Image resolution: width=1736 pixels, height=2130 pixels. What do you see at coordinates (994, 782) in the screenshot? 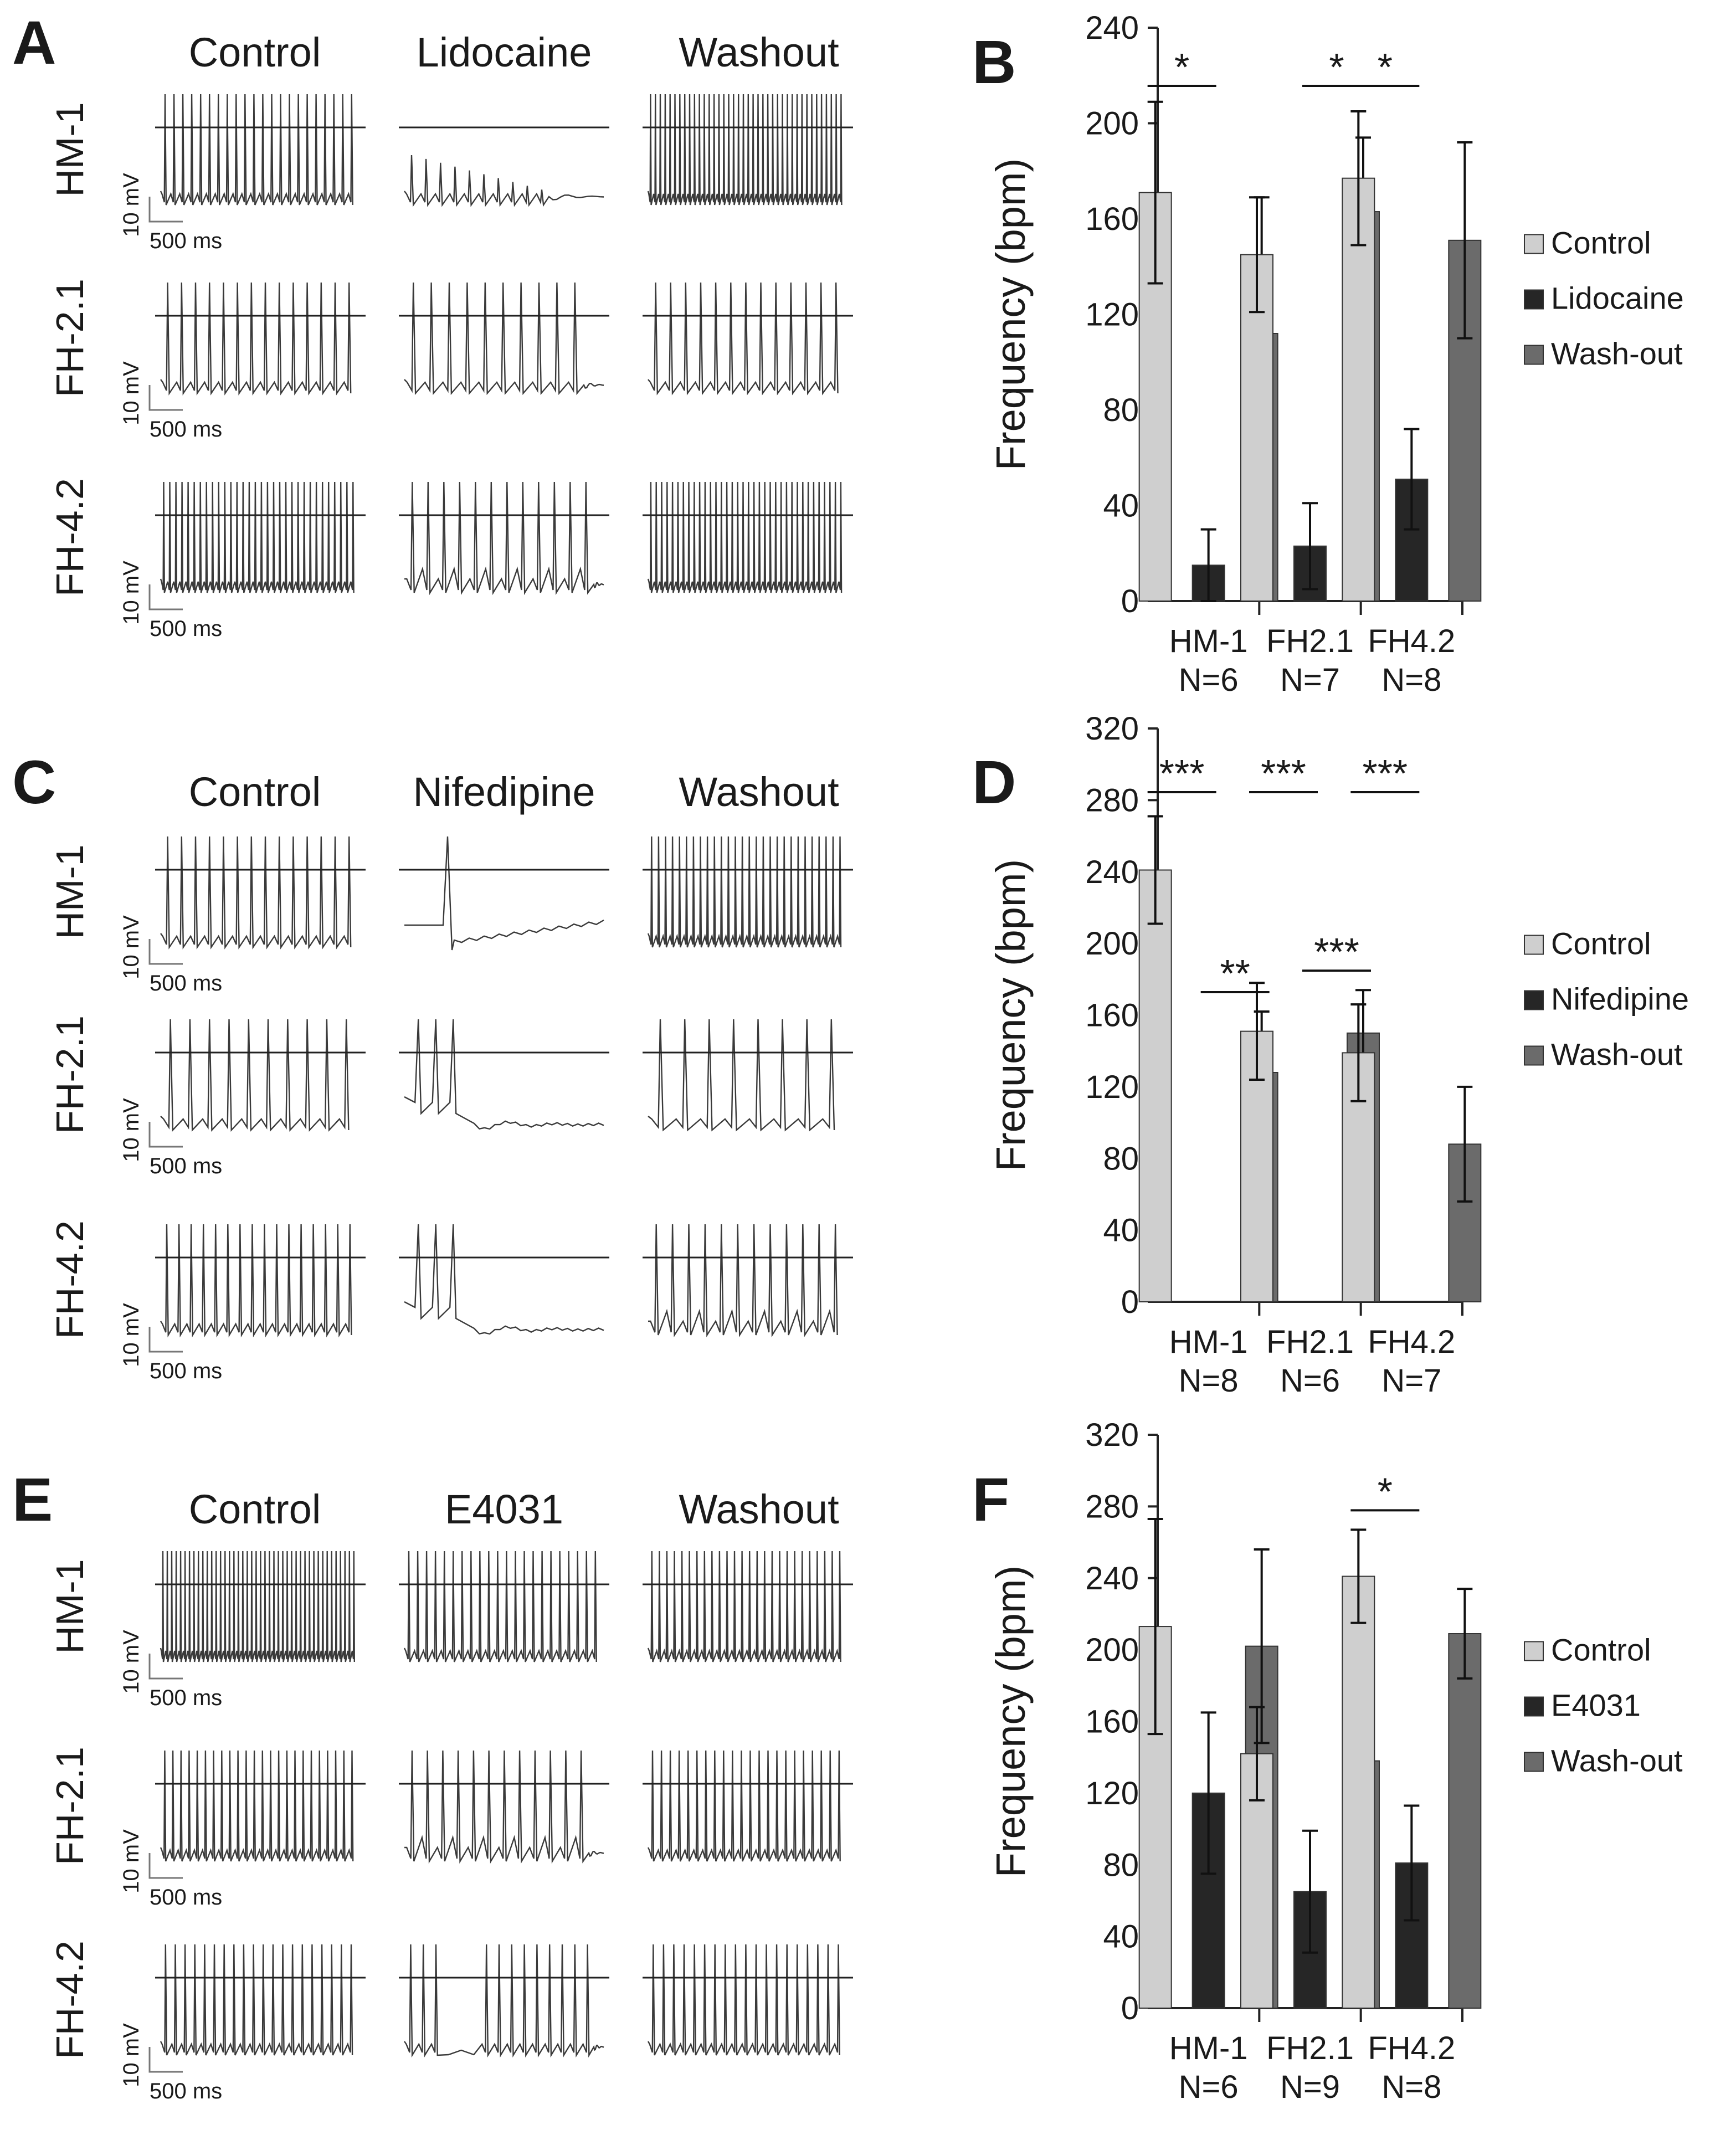
I see `panel-letter-D: D` at bounding box center [994, 782].